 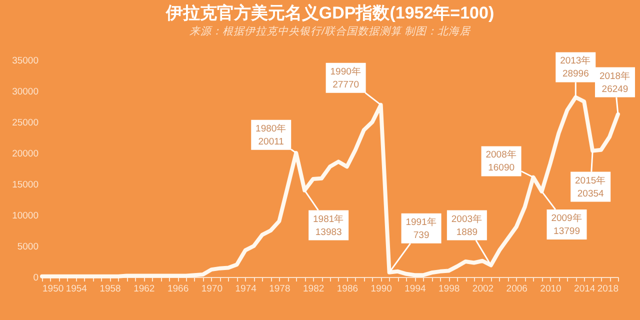 What do you see at coordinates (313, 289) in the screenshot?
I see `x-tick-label: 1982` at bounding box center [313, 289].